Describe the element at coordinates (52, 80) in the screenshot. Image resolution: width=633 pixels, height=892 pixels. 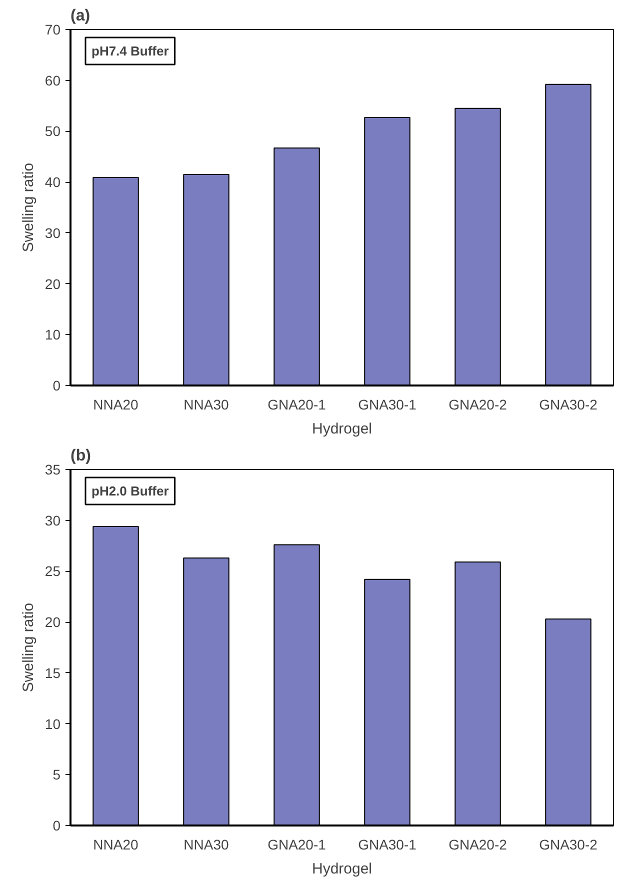
I see `y-tick-label: 60` at that location.